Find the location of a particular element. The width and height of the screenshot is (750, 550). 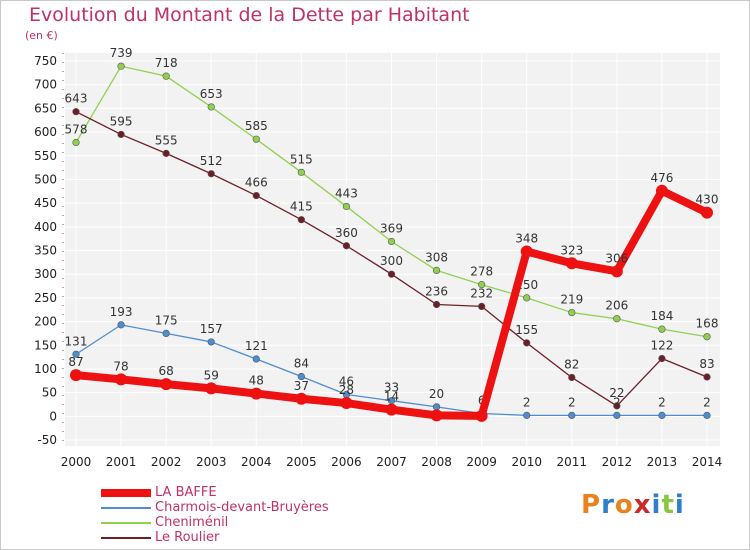

data-label: 653 is located at coordinates (211, 94).